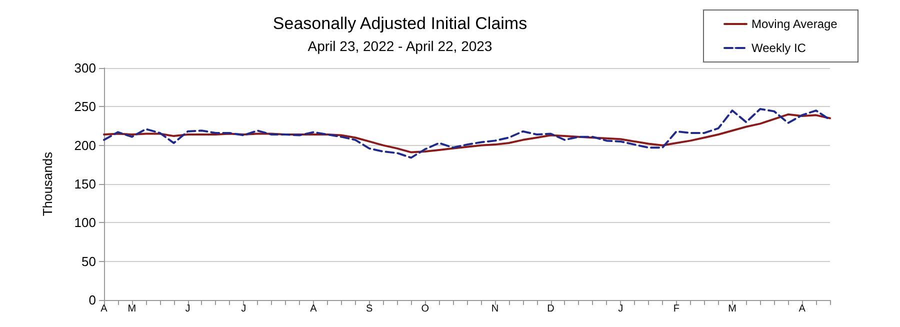 This screenshot has width=900, height=327. I want to click on chart-subtitle: April 23, 2022 - April 22, 2023, so click(400, 46).